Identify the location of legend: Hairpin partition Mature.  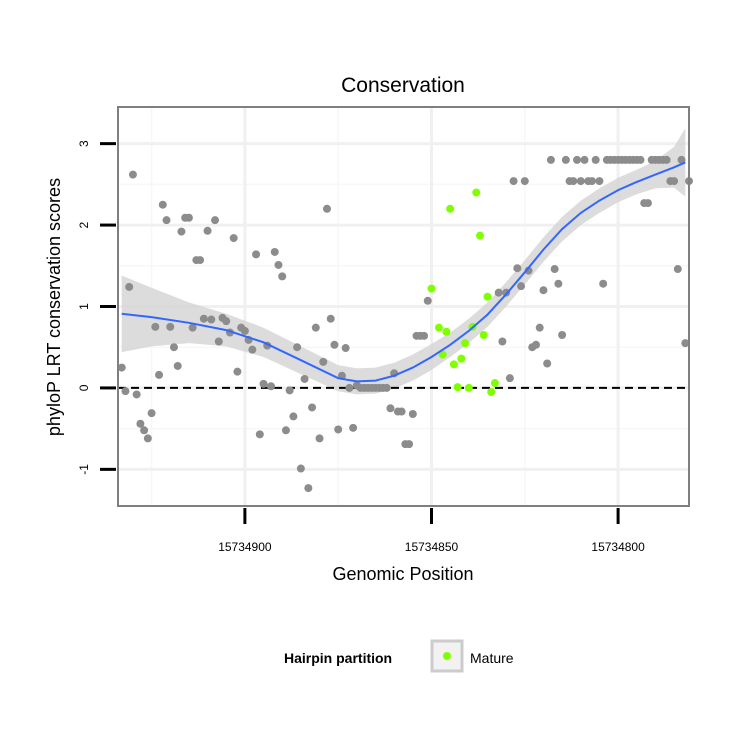
(399, 656).